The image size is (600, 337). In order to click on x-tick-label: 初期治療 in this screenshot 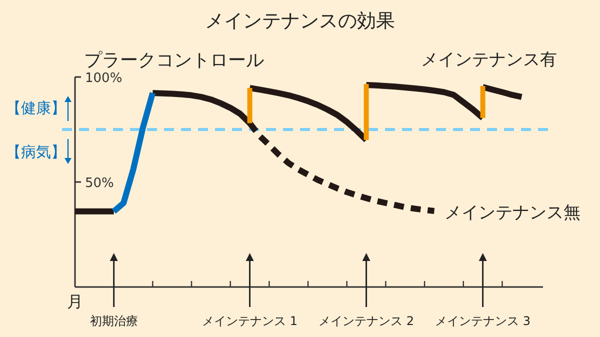, I will do `click(114, 321)`.